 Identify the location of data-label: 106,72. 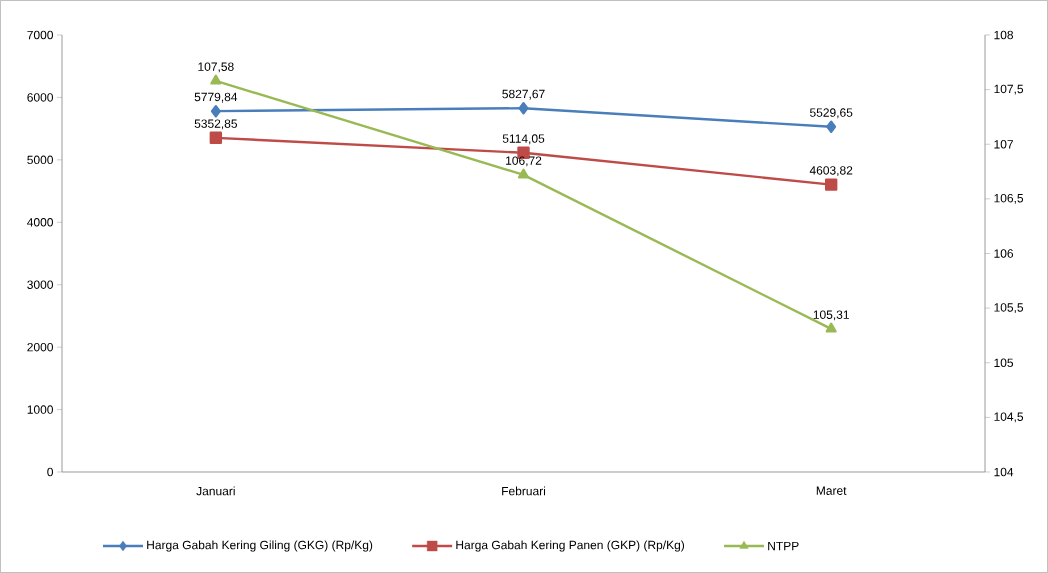
(524, 161).